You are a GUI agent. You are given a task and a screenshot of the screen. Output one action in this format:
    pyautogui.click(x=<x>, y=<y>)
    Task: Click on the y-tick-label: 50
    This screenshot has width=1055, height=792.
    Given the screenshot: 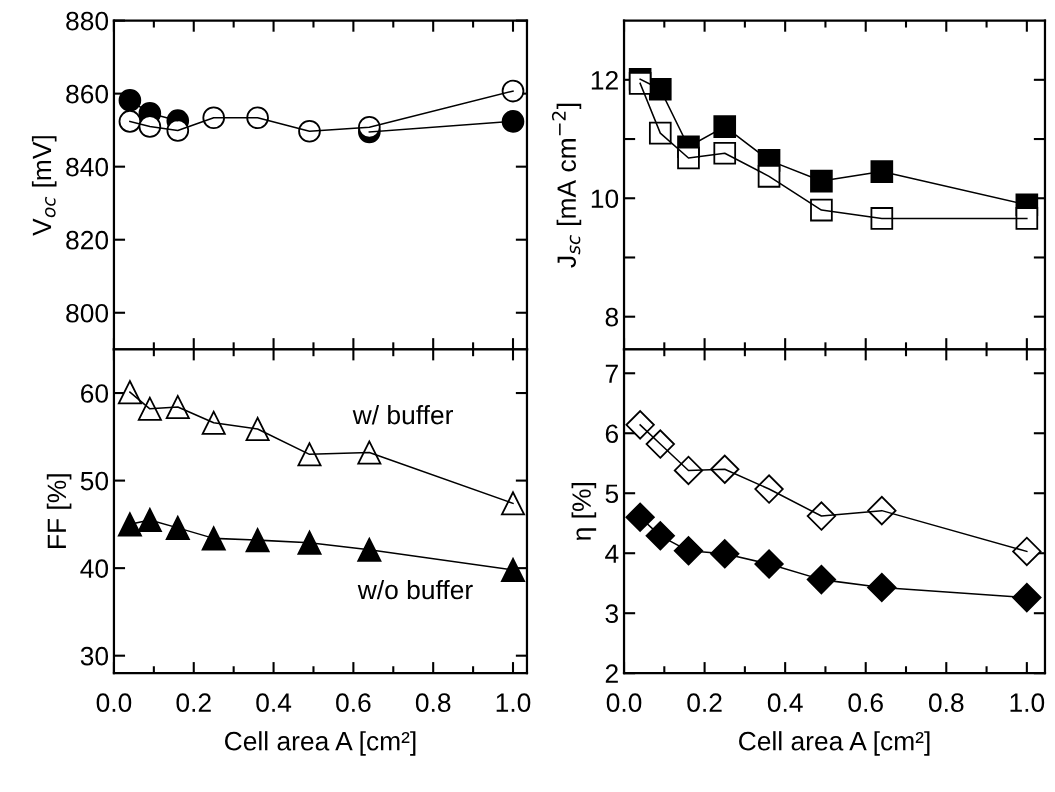 What is the action you would take?
    pyautogui.click(x=94, y=481)
    